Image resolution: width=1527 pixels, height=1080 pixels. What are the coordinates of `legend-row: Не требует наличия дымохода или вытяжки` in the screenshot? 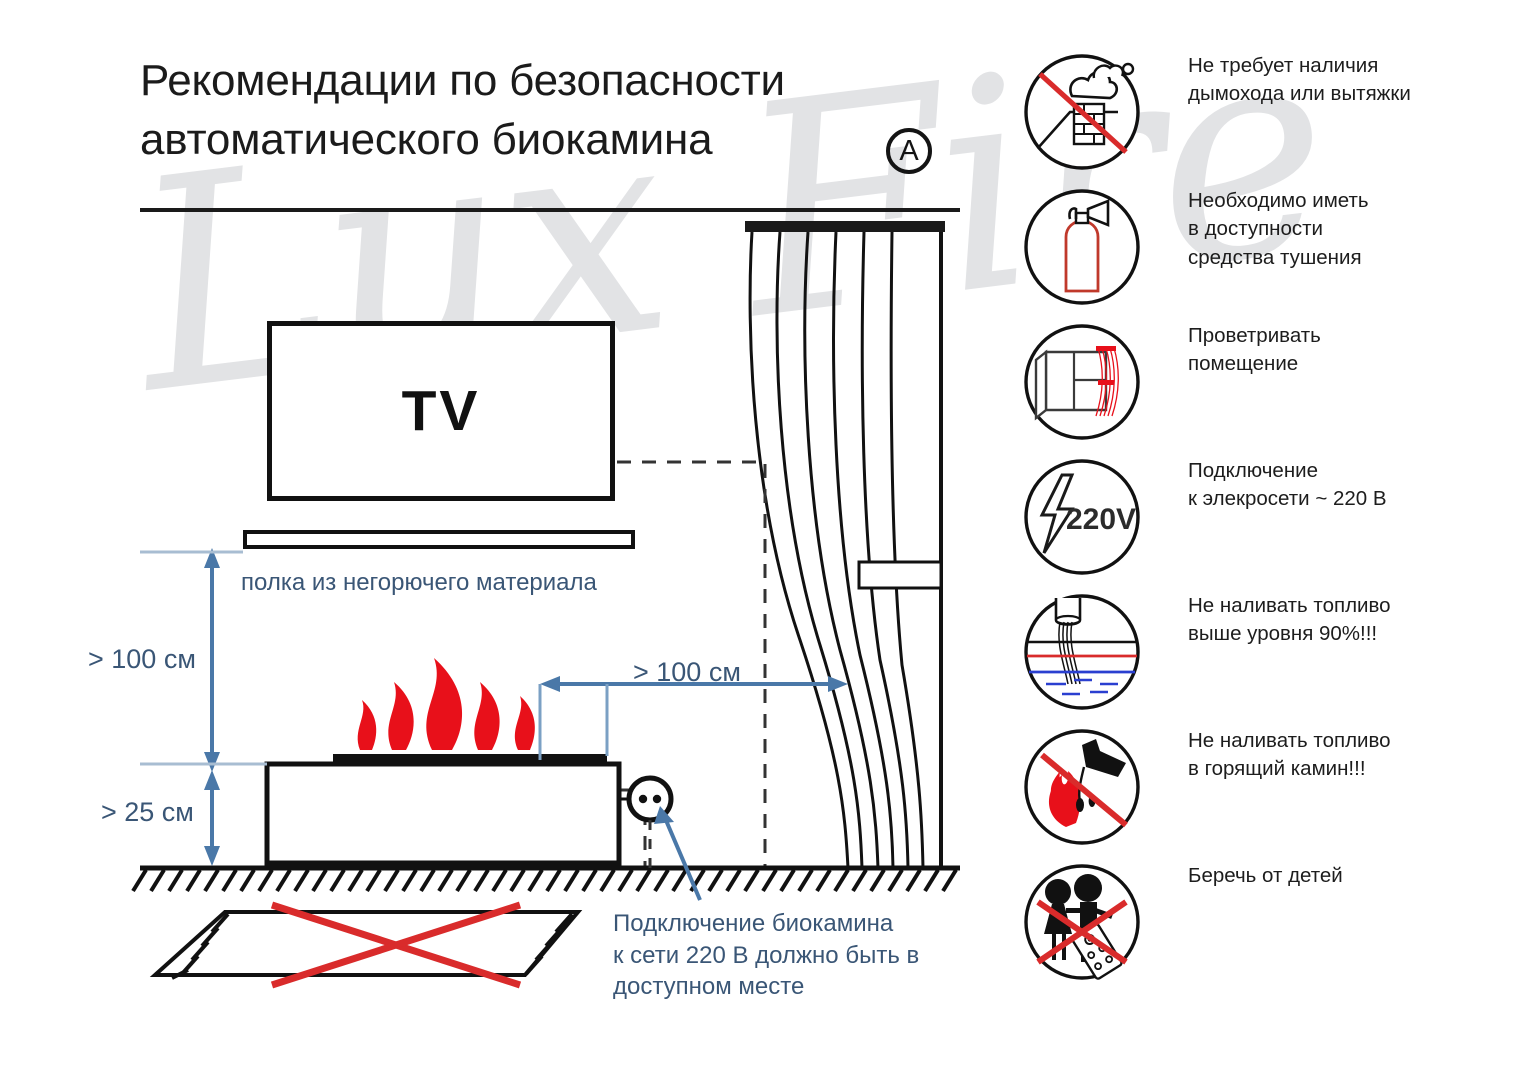 It's located at (1257, 119).